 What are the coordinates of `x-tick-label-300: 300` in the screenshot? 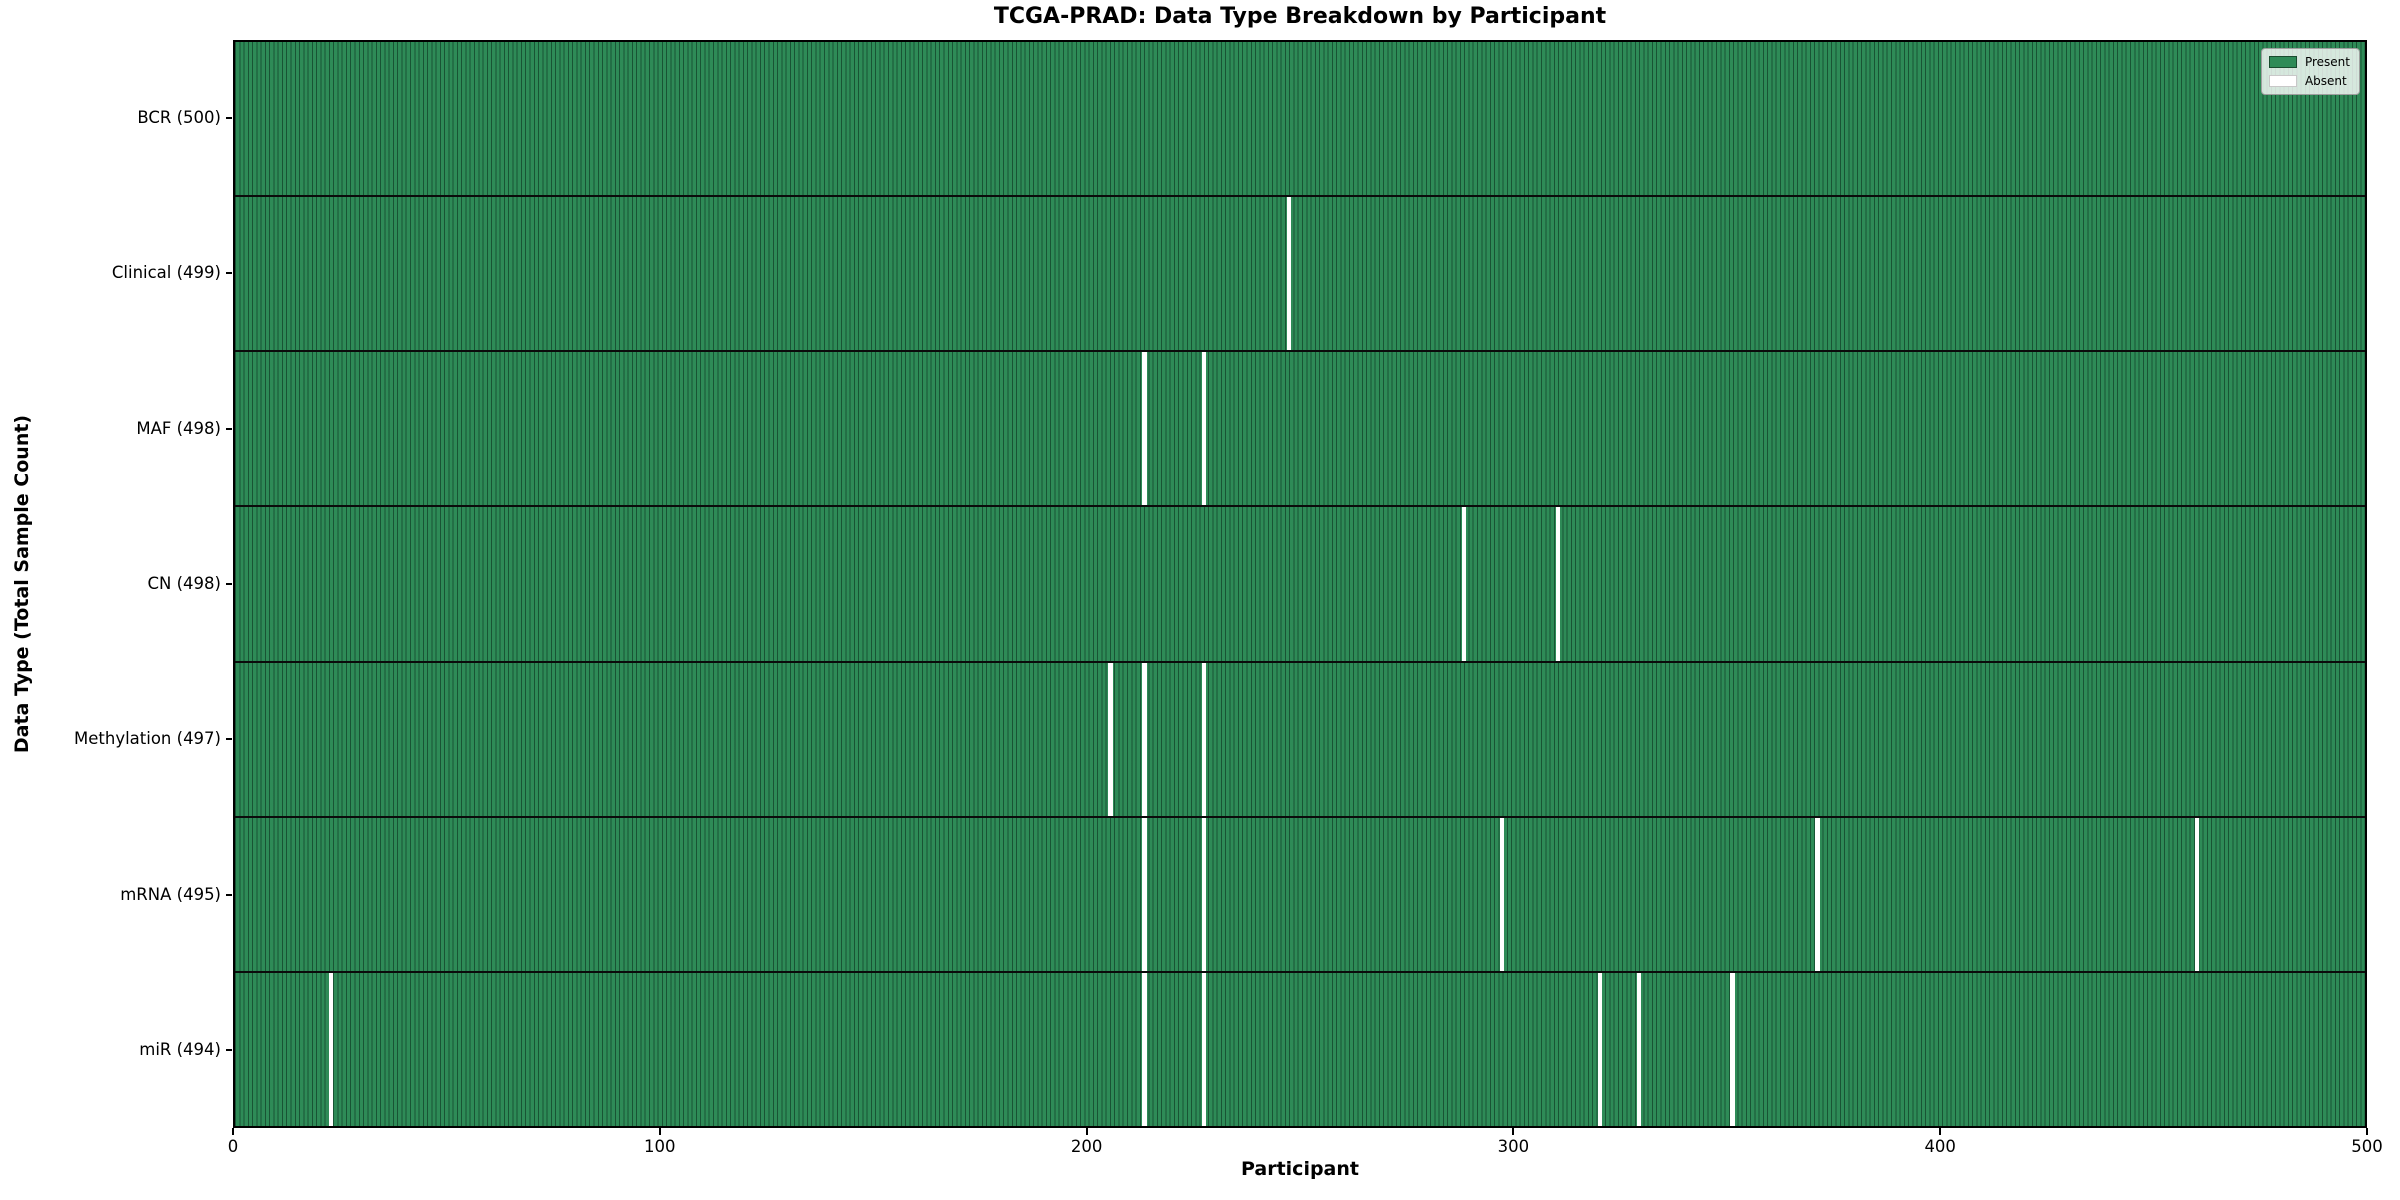 It's located at (1513, 1146).